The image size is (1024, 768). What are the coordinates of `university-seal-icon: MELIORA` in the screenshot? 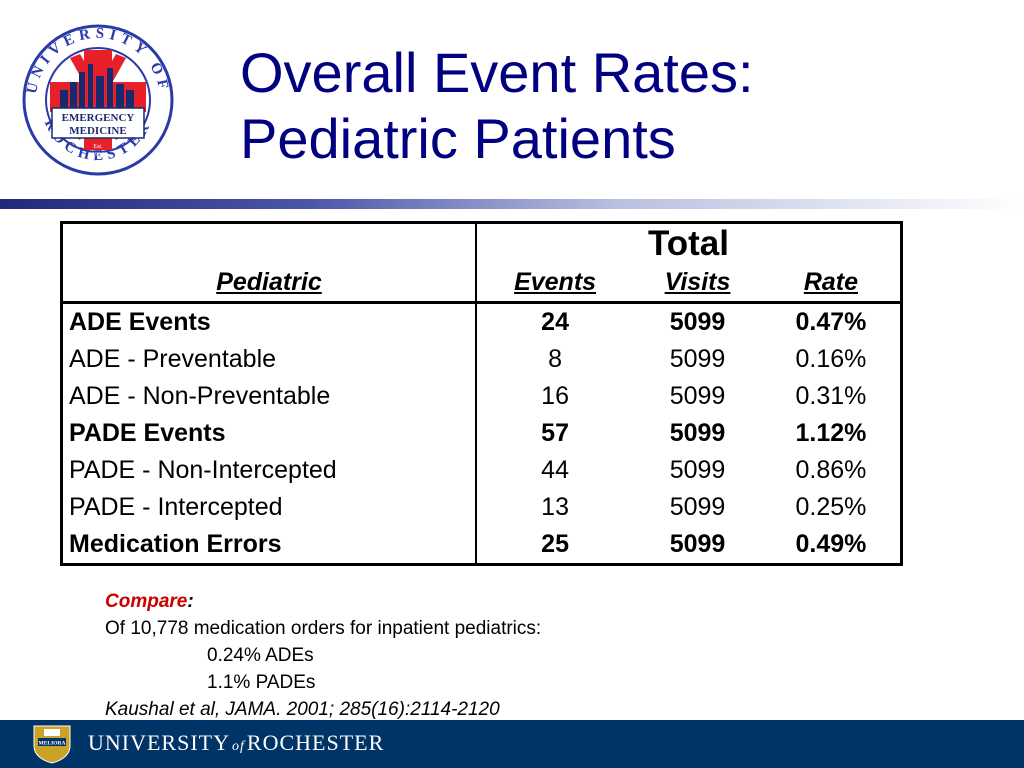 It's located at (52, 744).